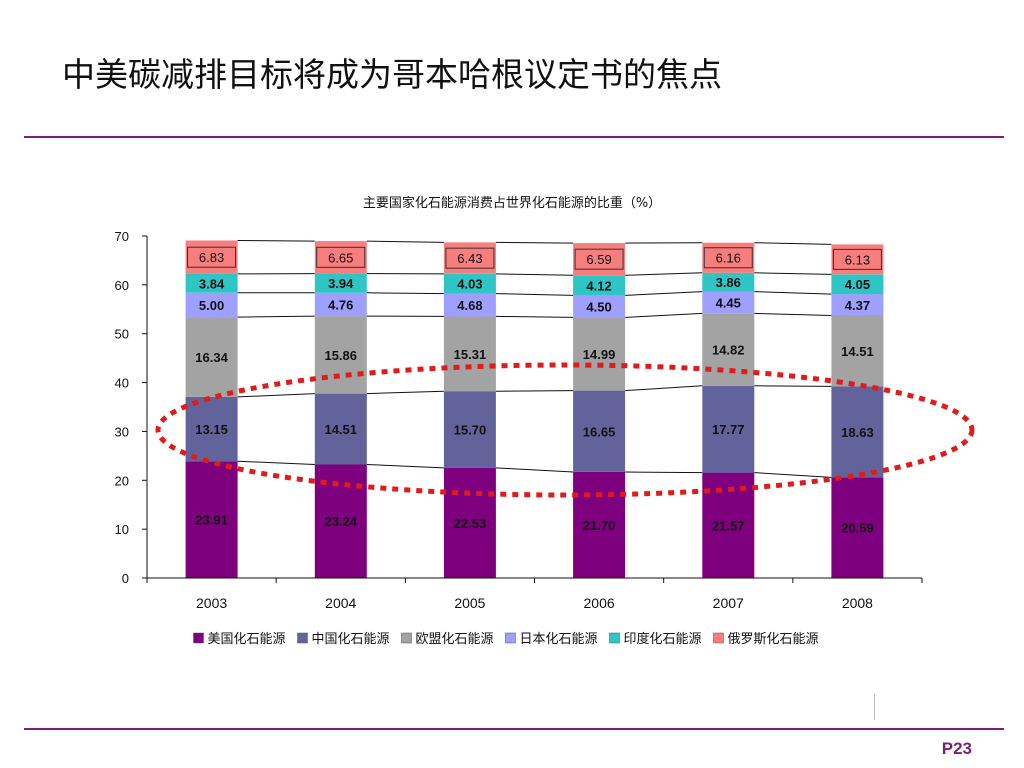  I want to click on data-label: 20.59, so click(857, 528).